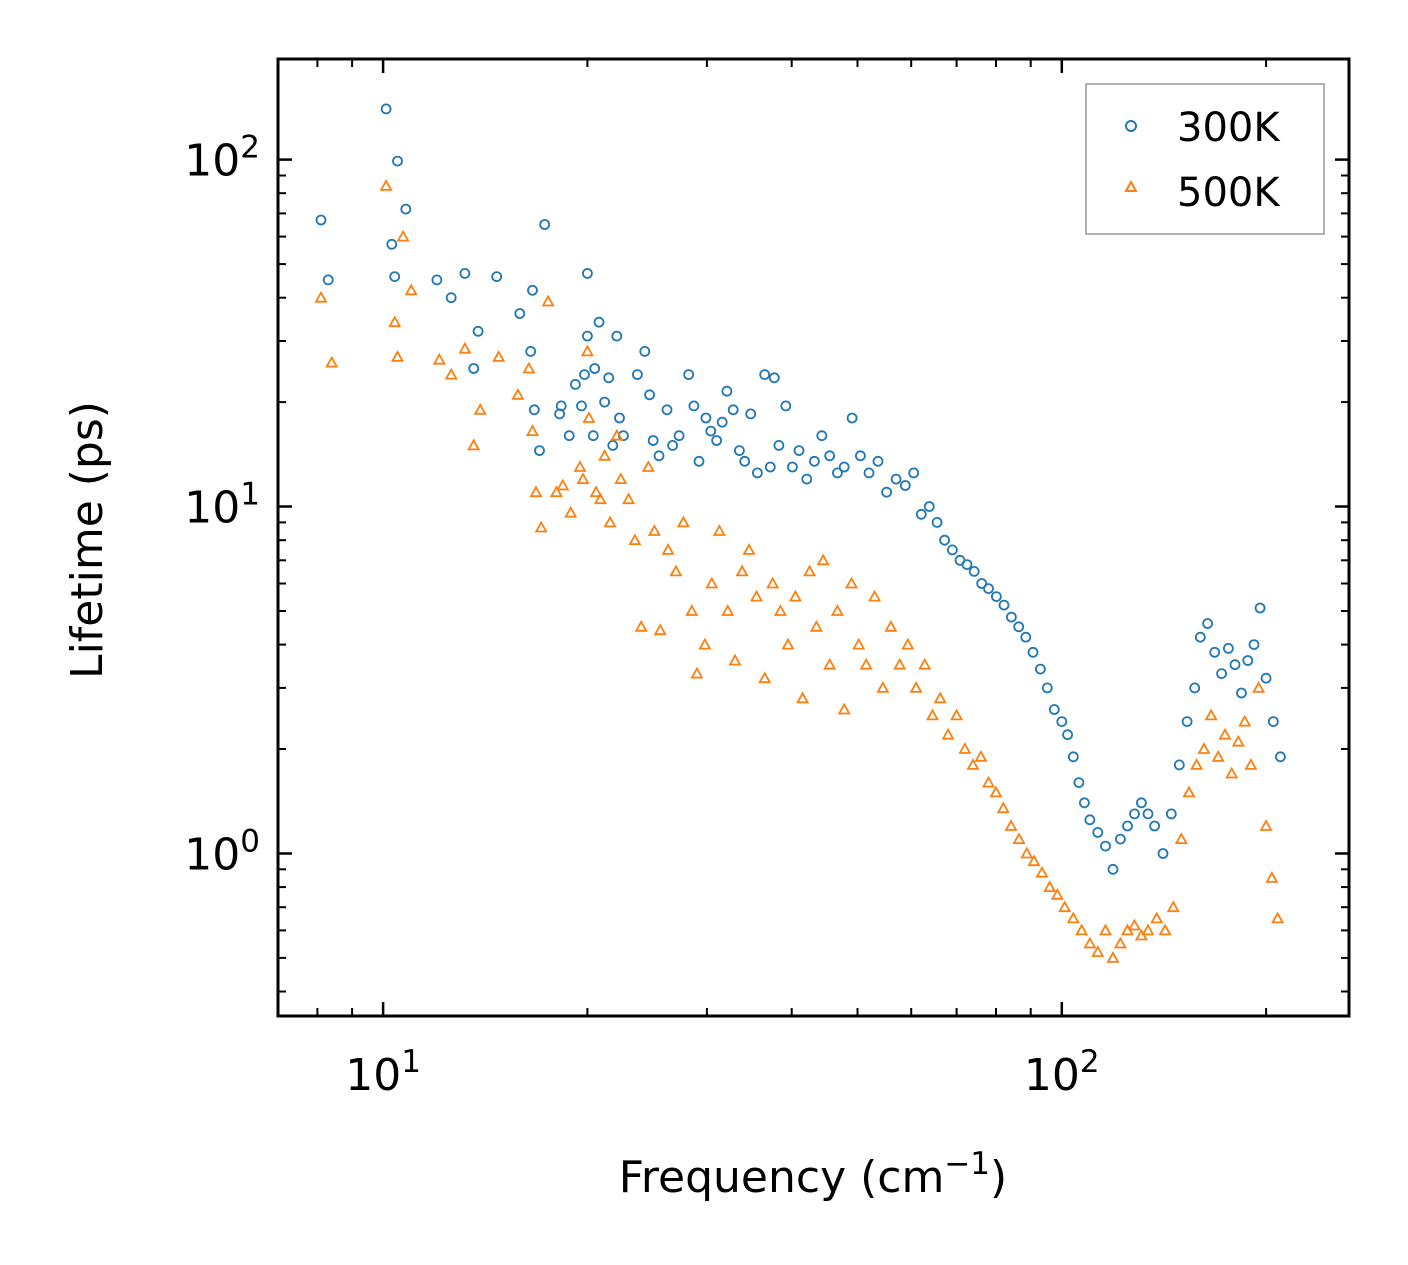 This screenshot has height=1265, width=1408. What do you see at coordinates (1131, 185) in the screenshot?
I see `legend-marker-500k` at bounding box center [1131, 185].